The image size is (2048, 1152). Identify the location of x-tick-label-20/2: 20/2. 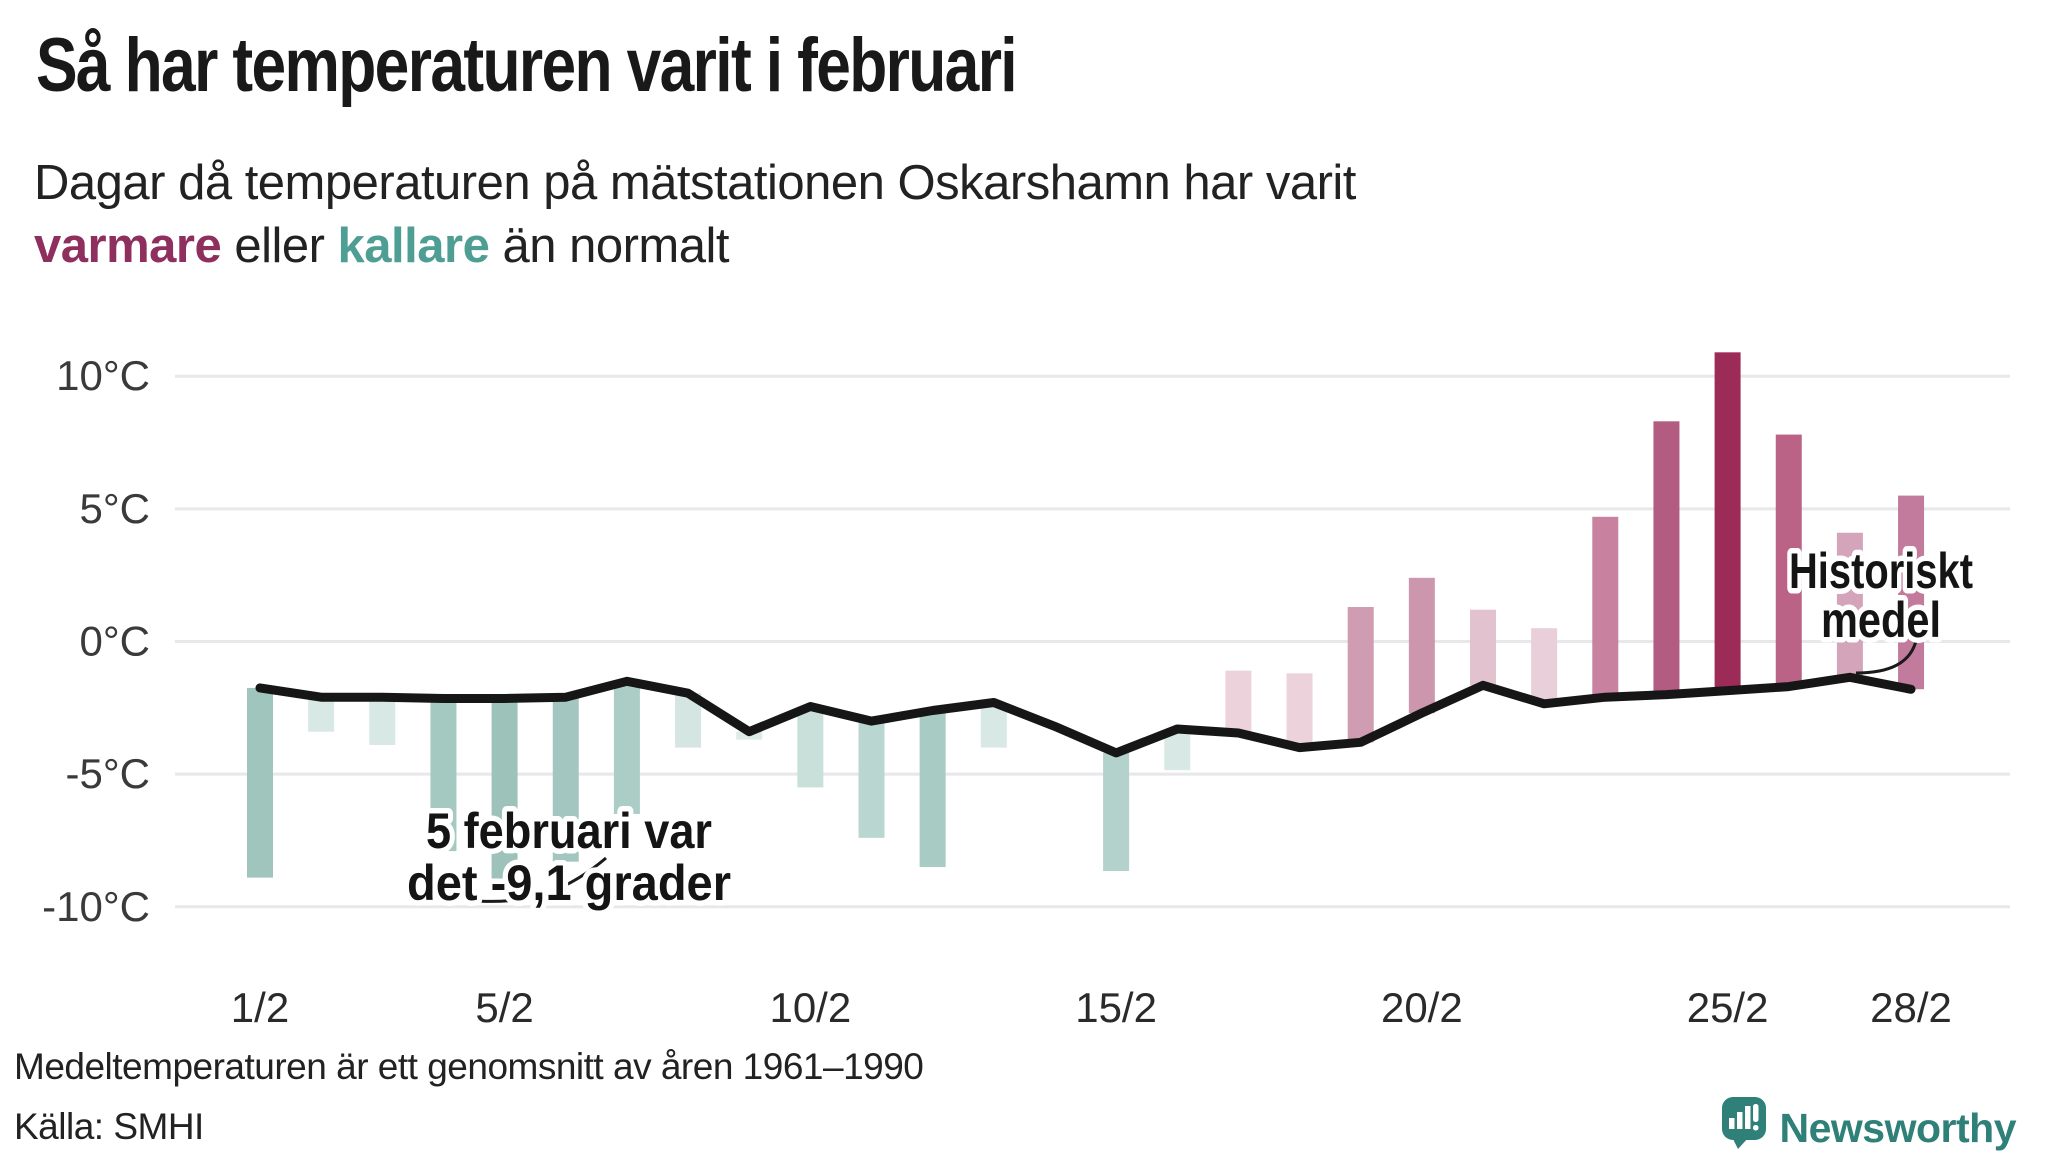
(1422, 1007).